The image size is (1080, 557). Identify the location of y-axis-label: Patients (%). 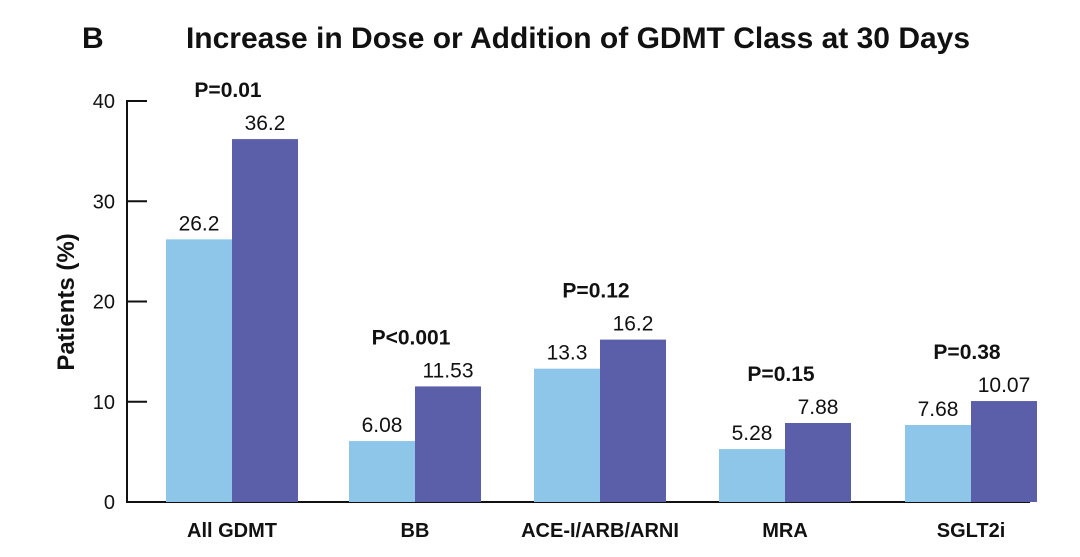
(66, 301).